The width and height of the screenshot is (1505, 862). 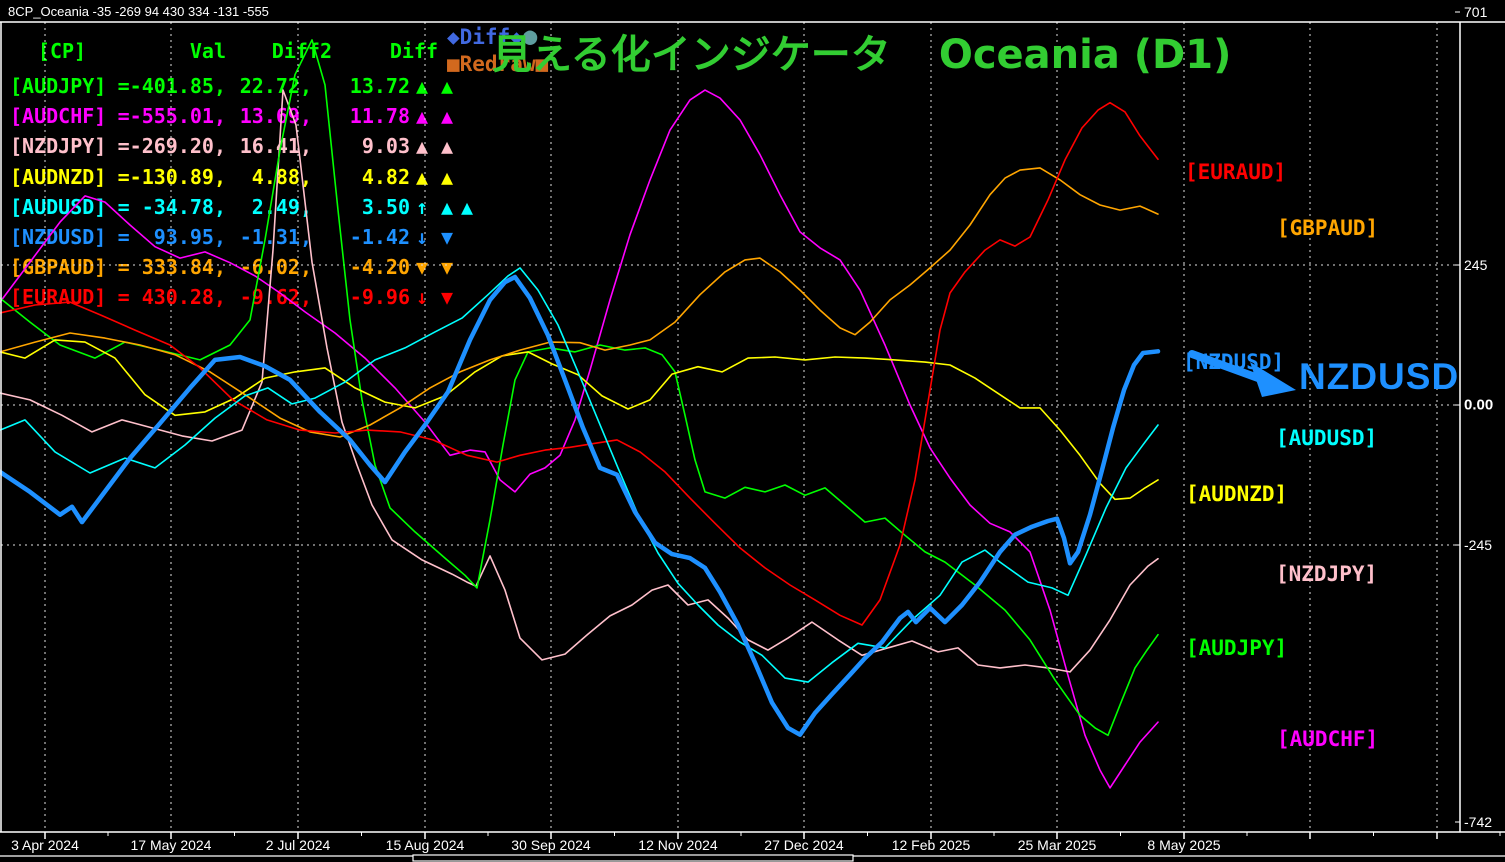 What do you see at coordinates (1379, 376) in the screenshot?
I see `nzdusd-callout-text: NZDUSD` at bounding box center [1379, 376].